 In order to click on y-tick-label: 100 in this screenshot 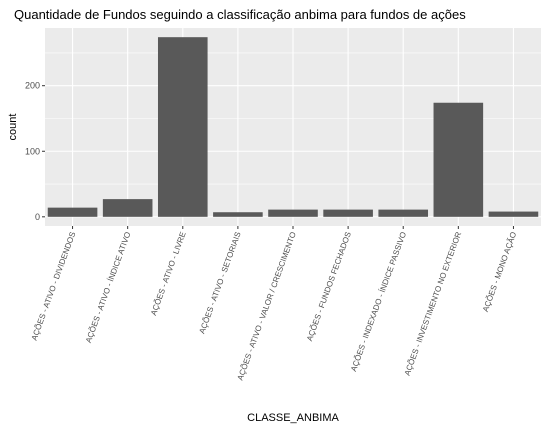, I will do `click(32, 151)`.